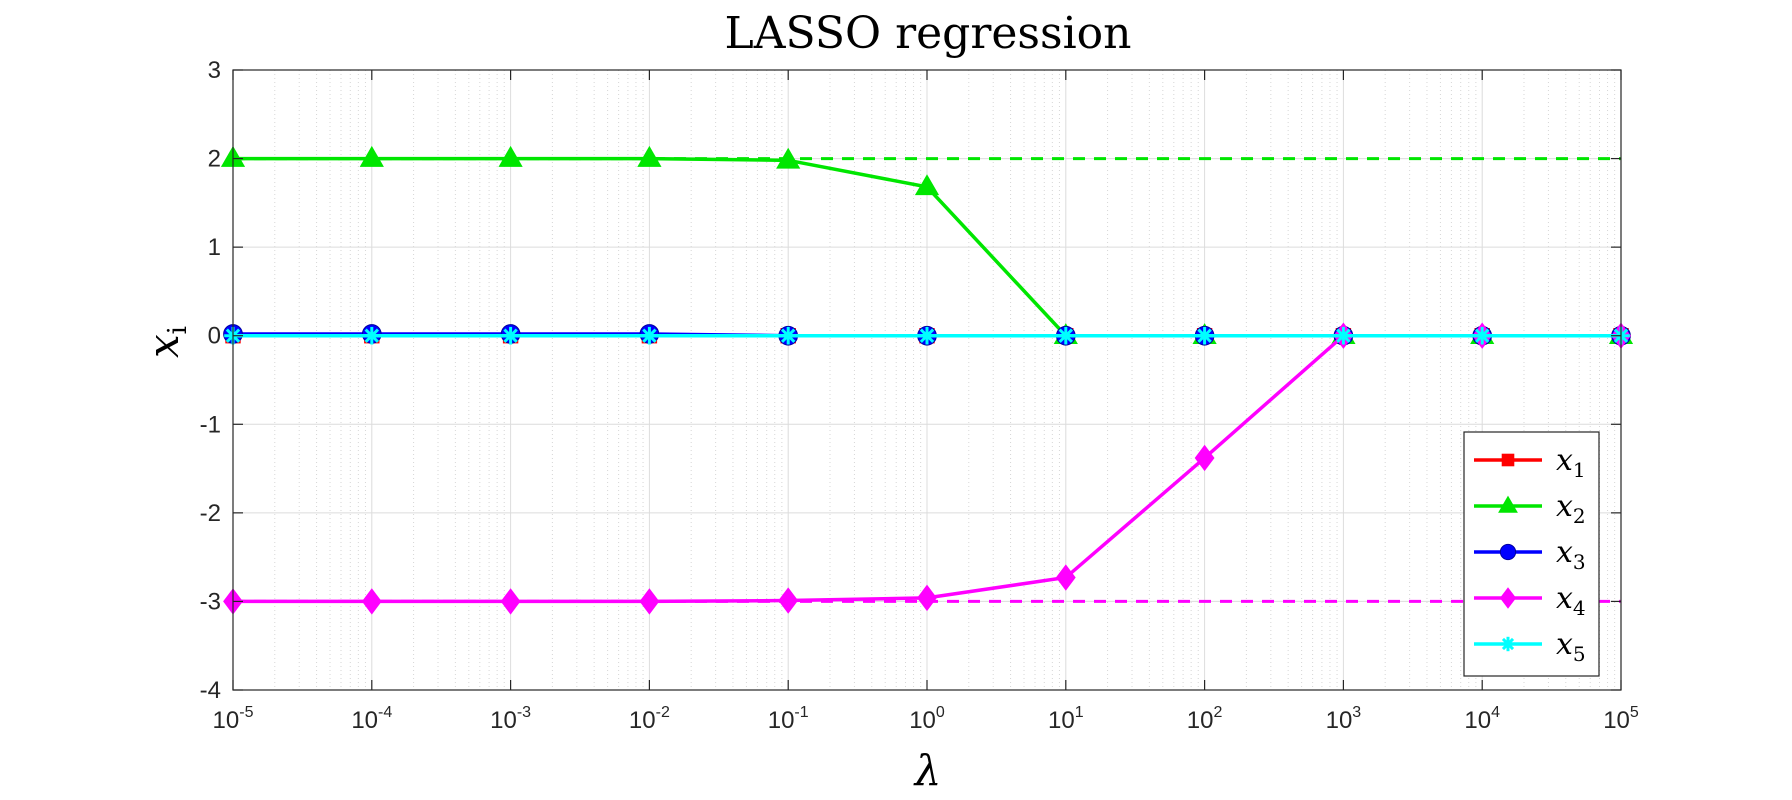 The width and height of the screenshot is (1792, 800). Describe the element at coordinates (1482, 719) in the screenshot. I see `x-tick-label: 10⁴` at that location.